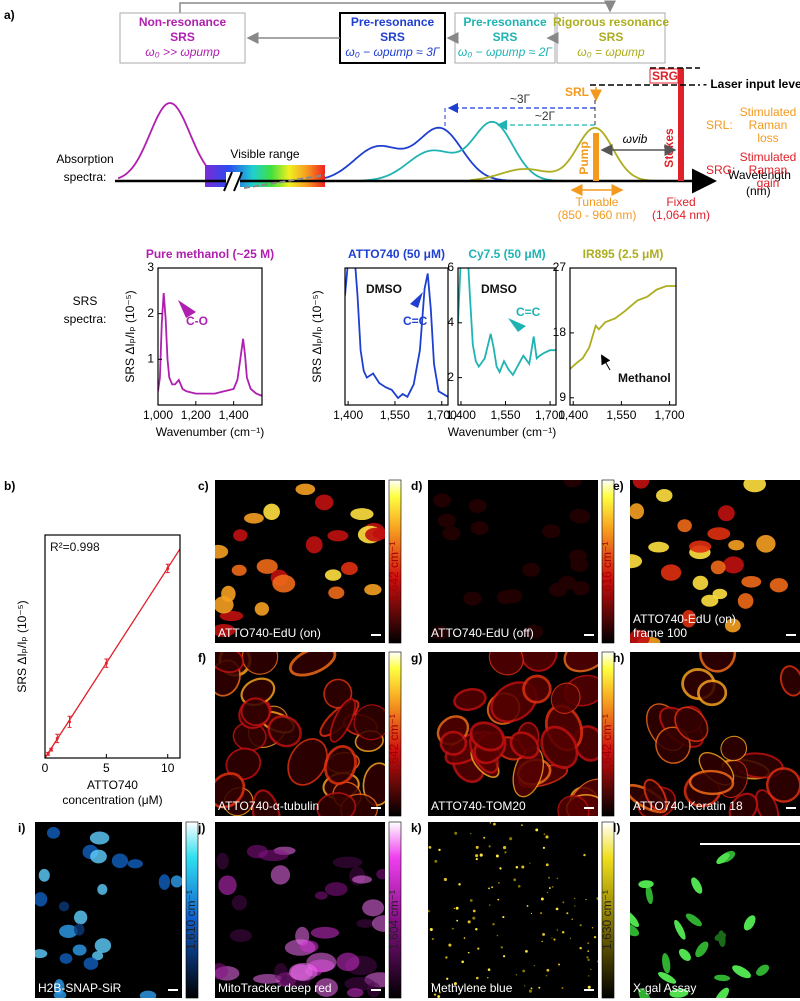  Describe the element at coordinates (502, 432) in the screenshot. I see `x-axis-label: Wavenumber (cm⁻¹)` at that location.